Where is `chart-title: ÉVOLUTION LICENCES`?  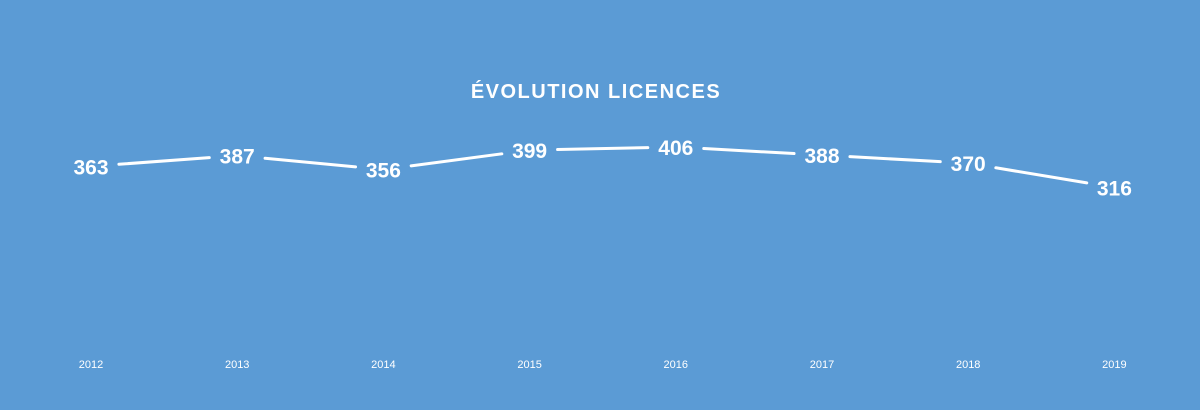
chart-title: ÉVOLUTION LICENCES is located at coordinates (596, 91).